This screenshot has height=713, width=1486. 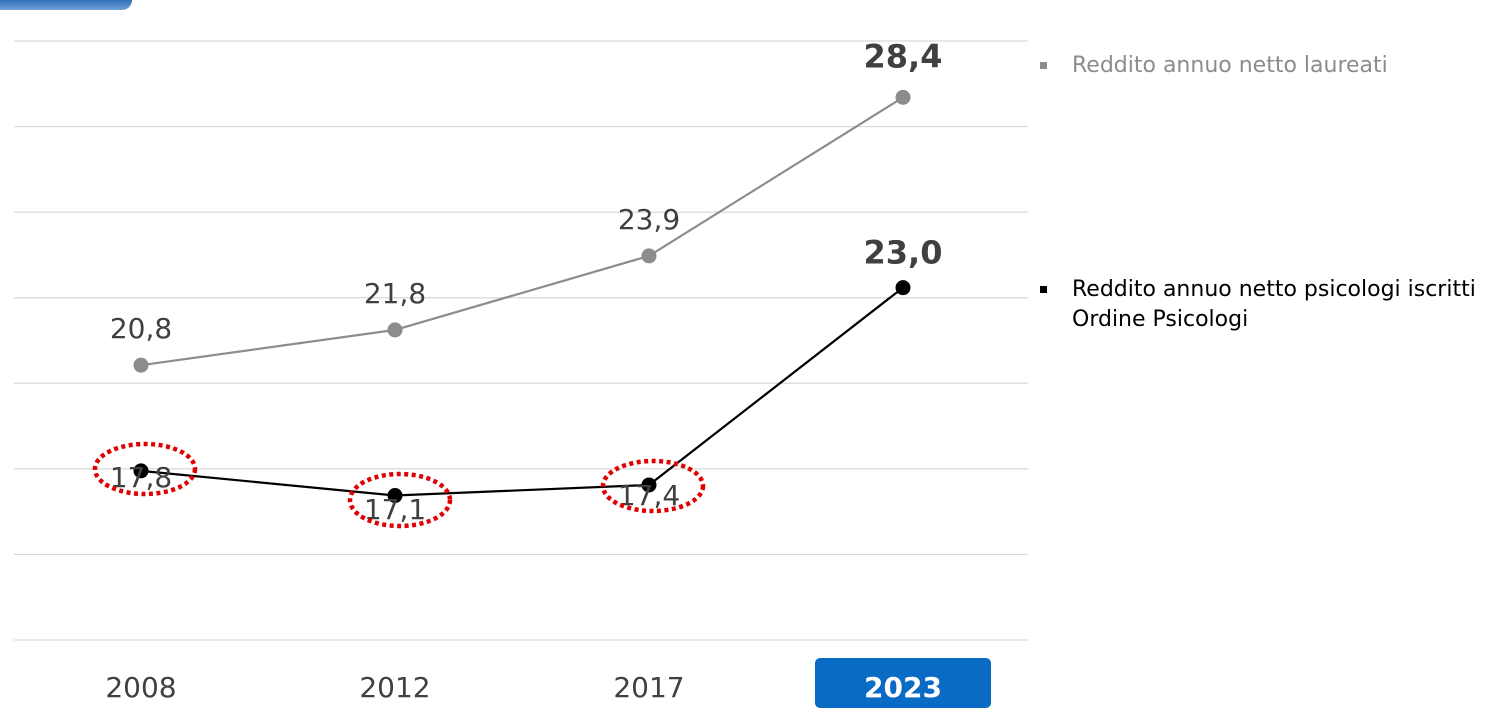 I want to click on data-label: 21,8, so click(x=395, y=293).